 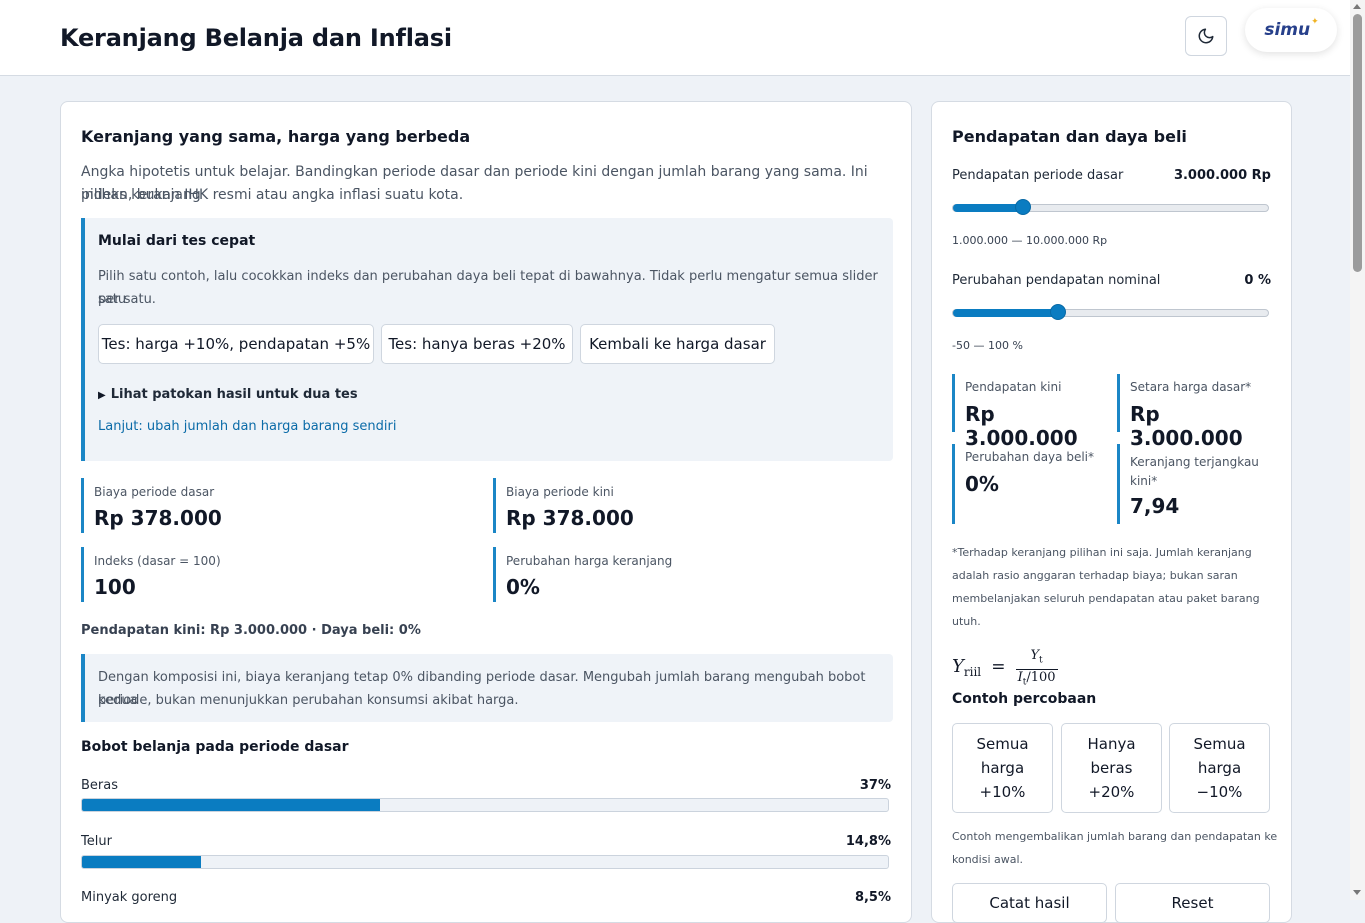 I want to click on income-change-label: Perubahan pendapatan nominal, so click(x=1056, y=280).